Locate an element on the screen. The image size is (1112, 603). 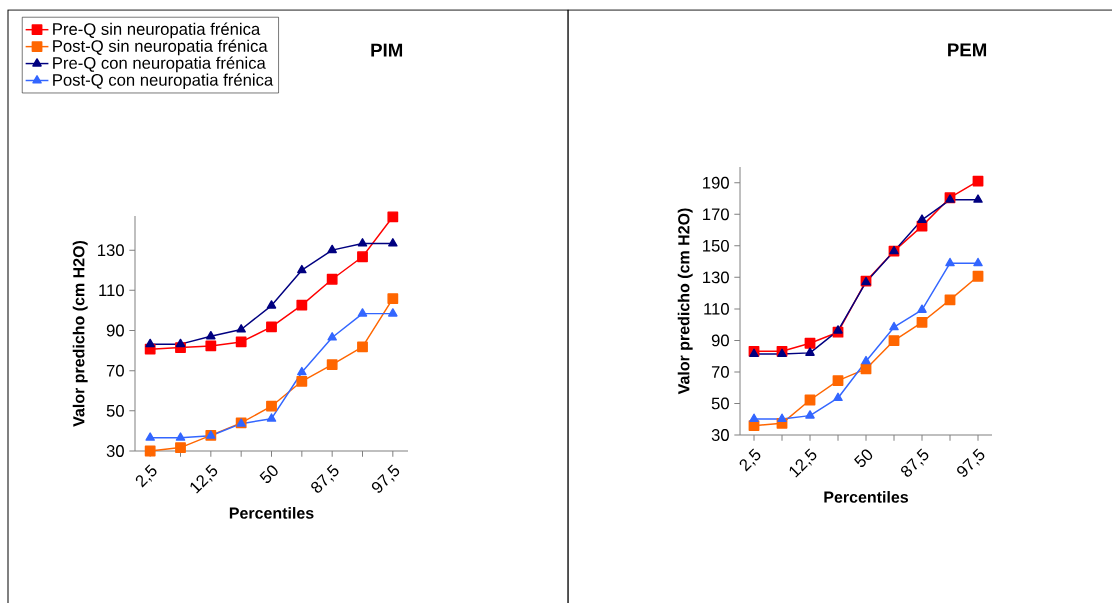
legend-label: Post-Q sin neuropatia frénica is located at coordinates (160, 47).